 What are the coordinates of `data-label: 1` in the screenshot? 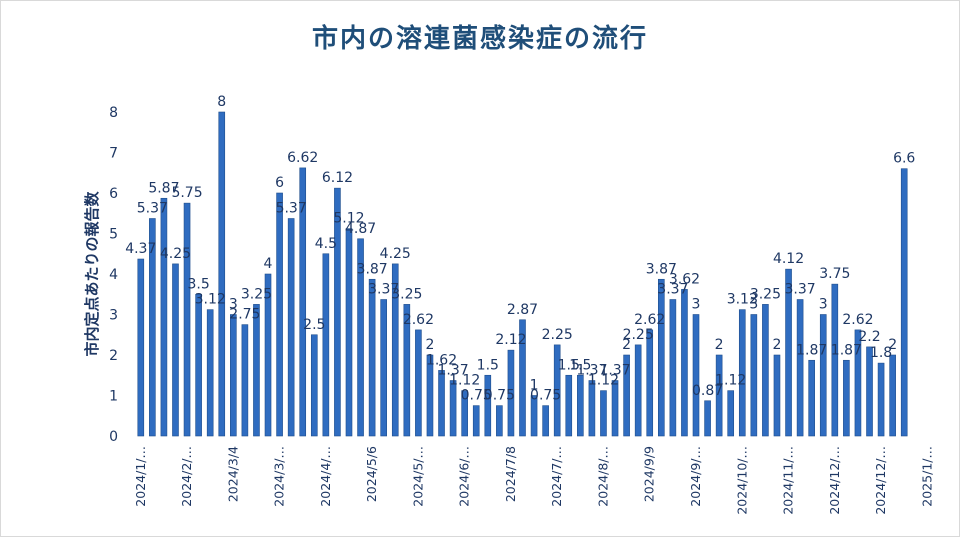 It's located at (534, 386).